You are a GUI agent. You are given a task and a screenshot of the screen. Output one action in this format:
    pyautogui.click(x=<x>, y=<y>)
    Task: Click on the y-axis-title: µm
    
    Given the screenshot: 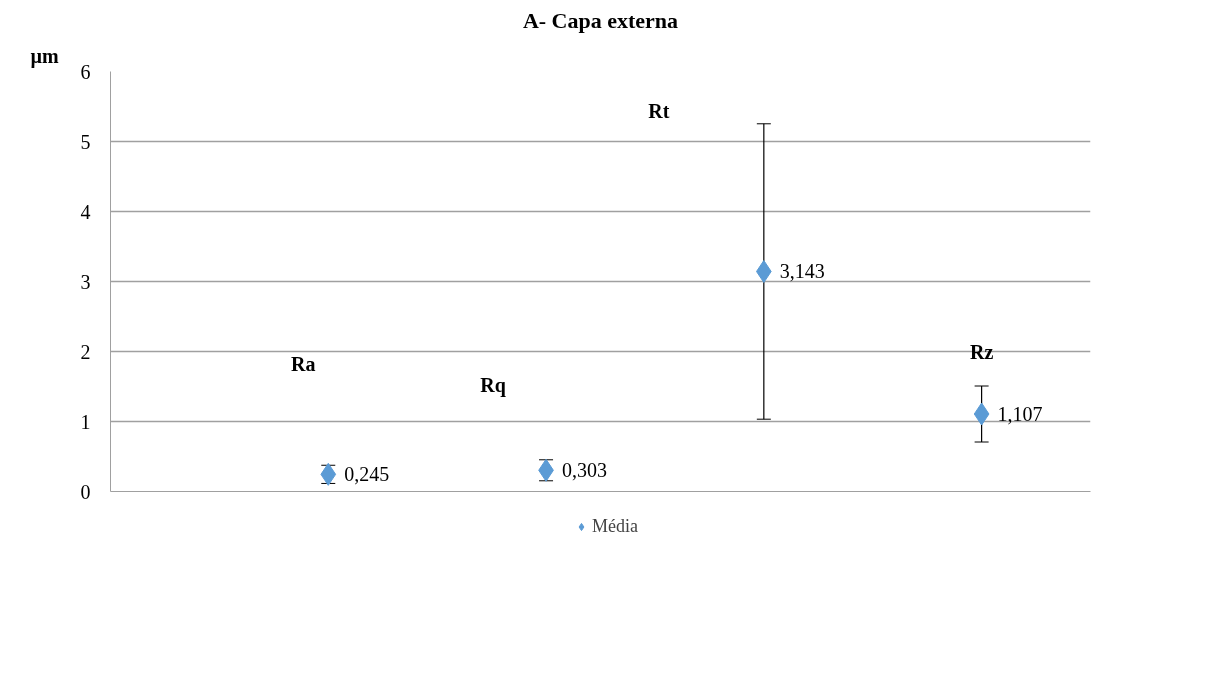 What is the action you would take?
    pyautogui.click(x=45, y=56)
    